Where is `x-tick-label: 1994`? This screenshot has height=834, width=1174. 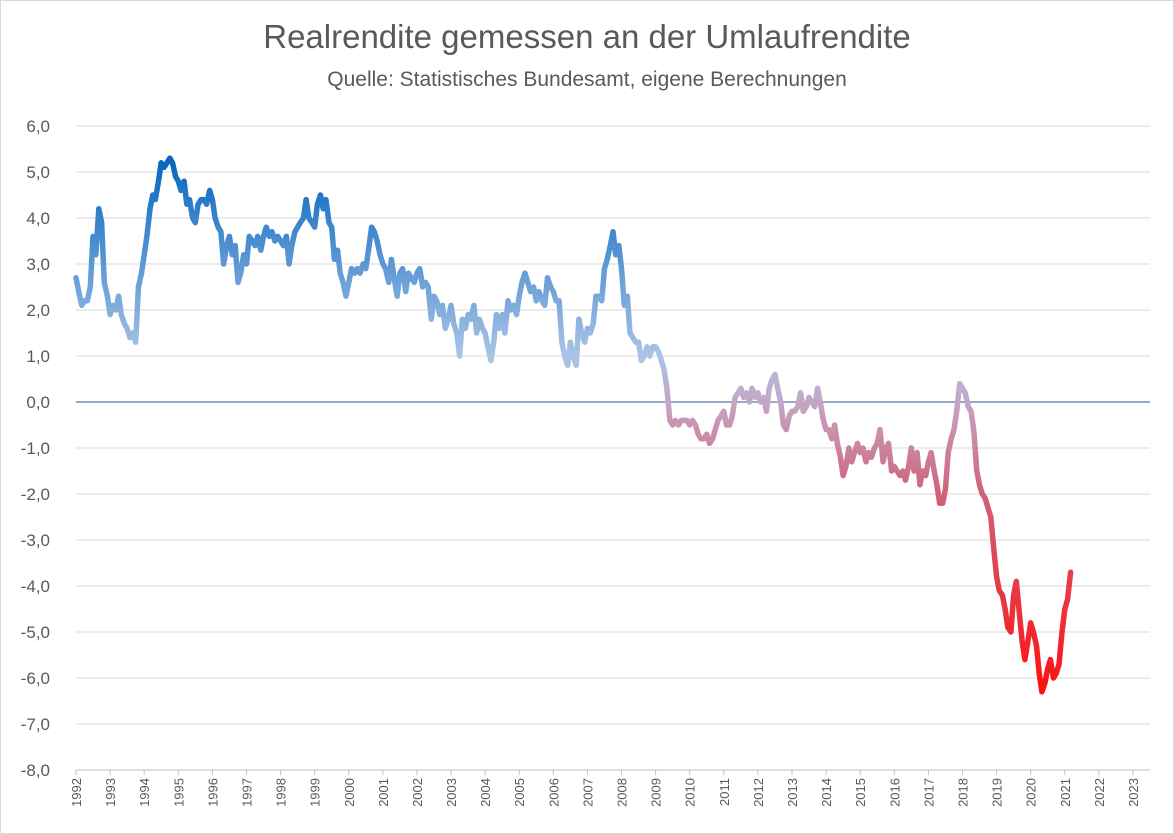 x-tick-label: 1994 is located at coordinates (144, 792).